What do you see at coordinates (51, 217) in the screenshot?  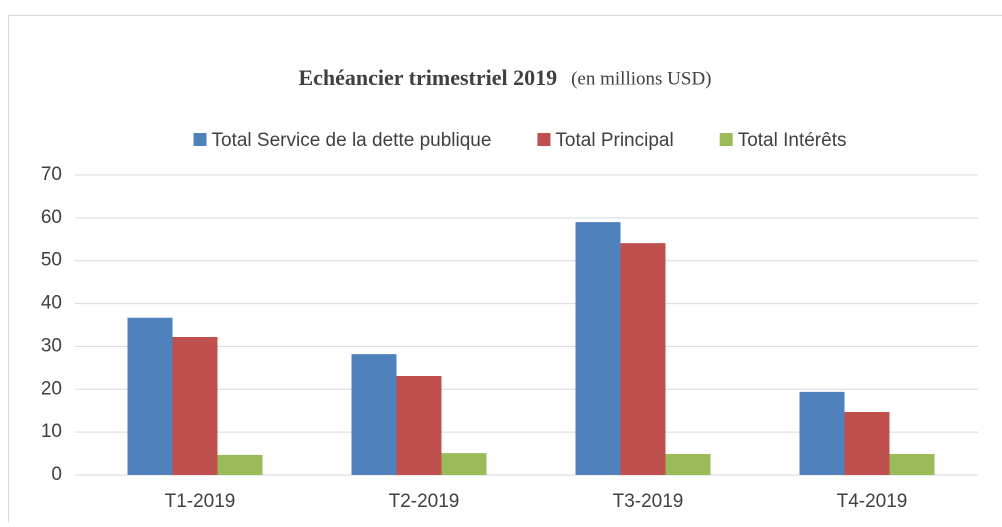 I see `y-tick-label: 60` at bounding box center [51, 217].